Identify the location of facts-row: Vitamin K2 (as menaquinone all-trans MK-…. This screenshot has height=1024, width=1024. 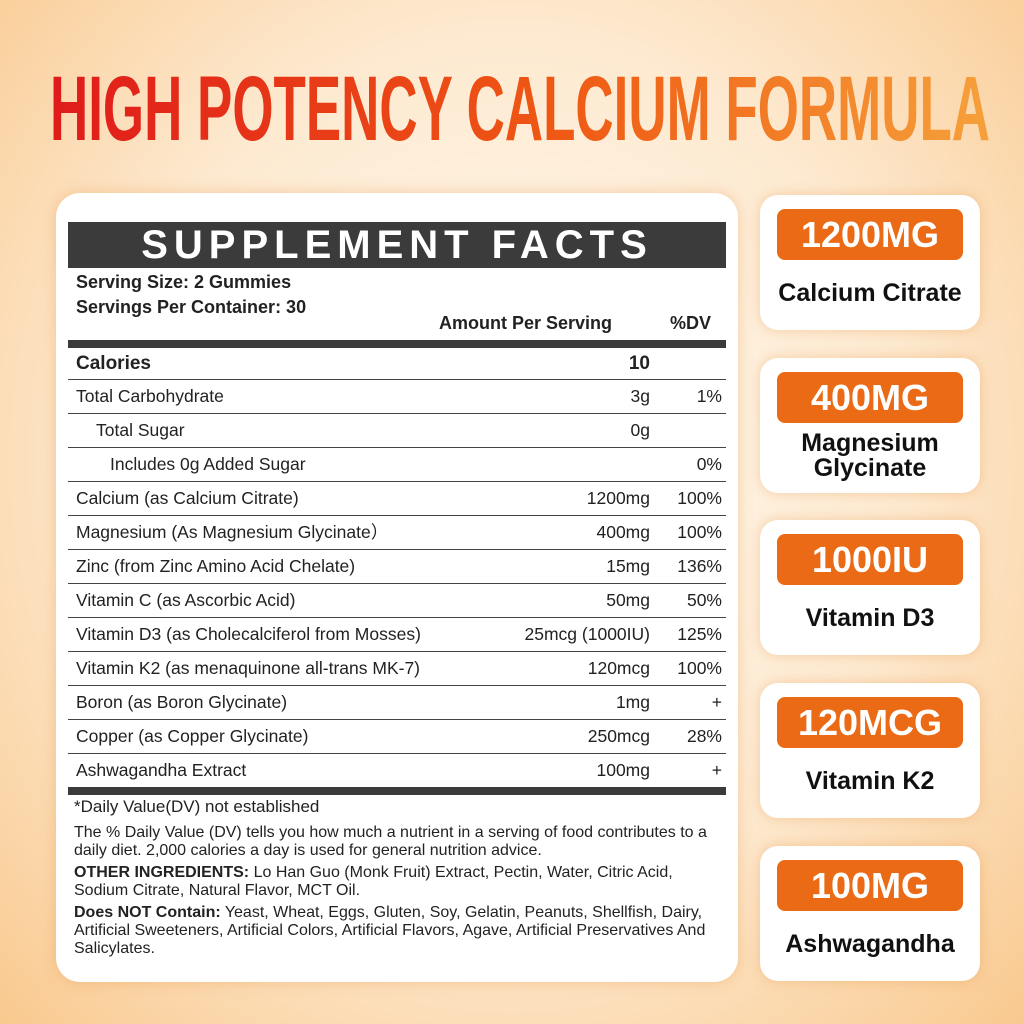
(397, 668).